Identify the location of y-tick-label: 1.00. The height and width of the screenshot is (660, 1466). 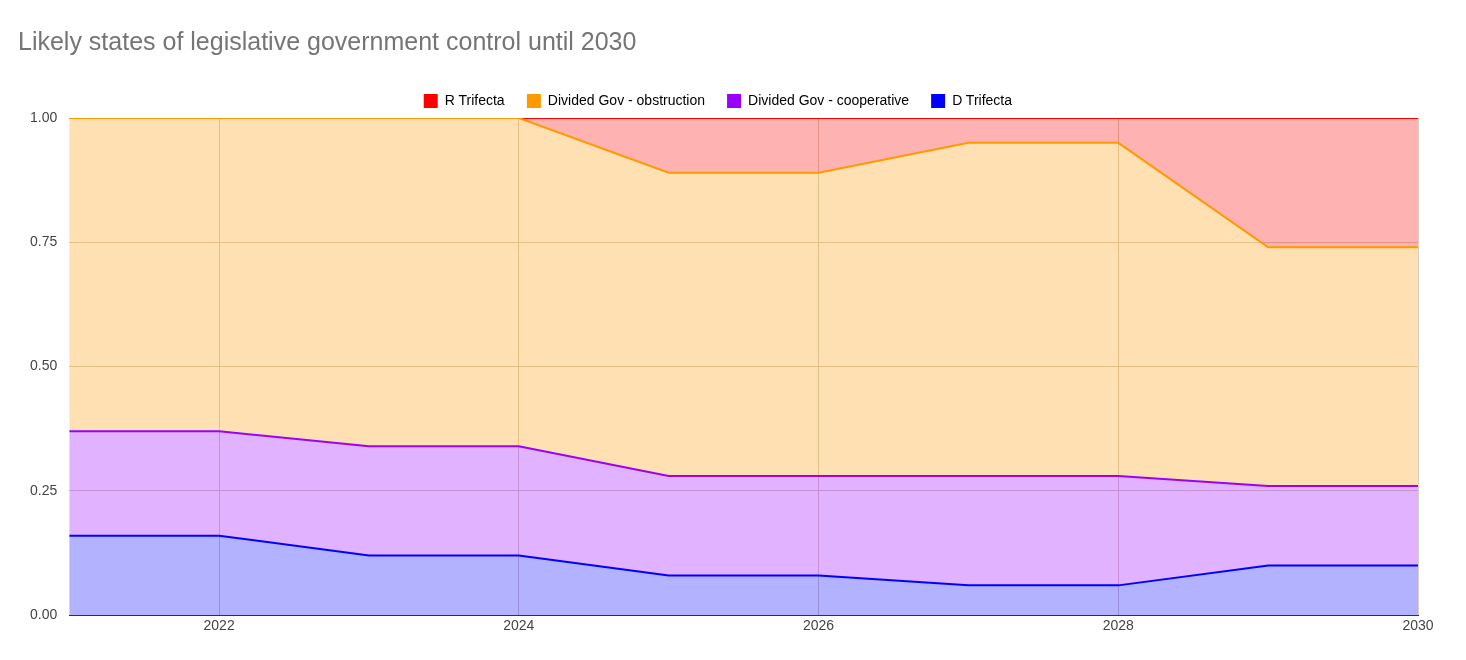
(44, 116).